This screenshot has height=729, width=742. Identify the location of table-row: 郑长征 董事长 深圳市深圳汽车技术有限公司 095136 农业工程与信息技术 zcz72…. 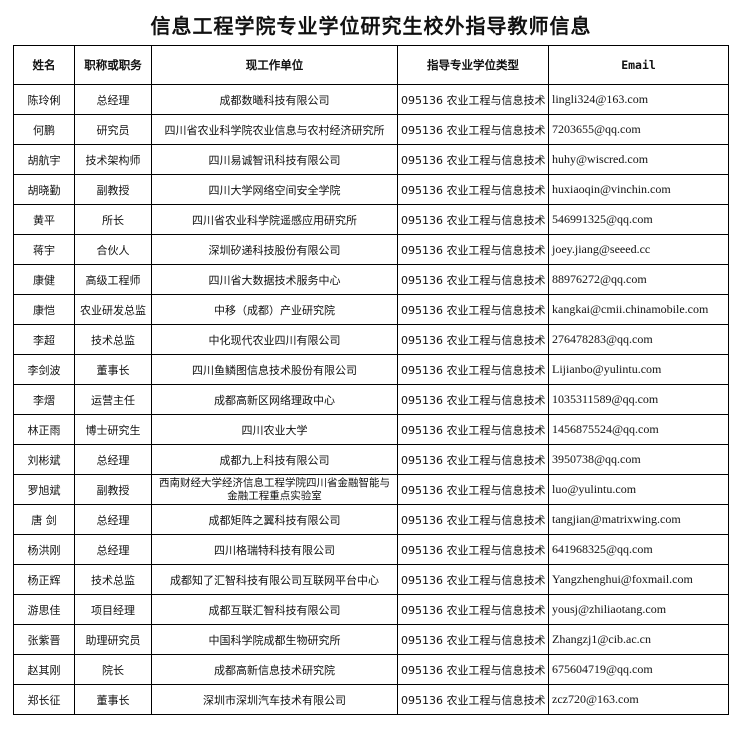
(371, 699).